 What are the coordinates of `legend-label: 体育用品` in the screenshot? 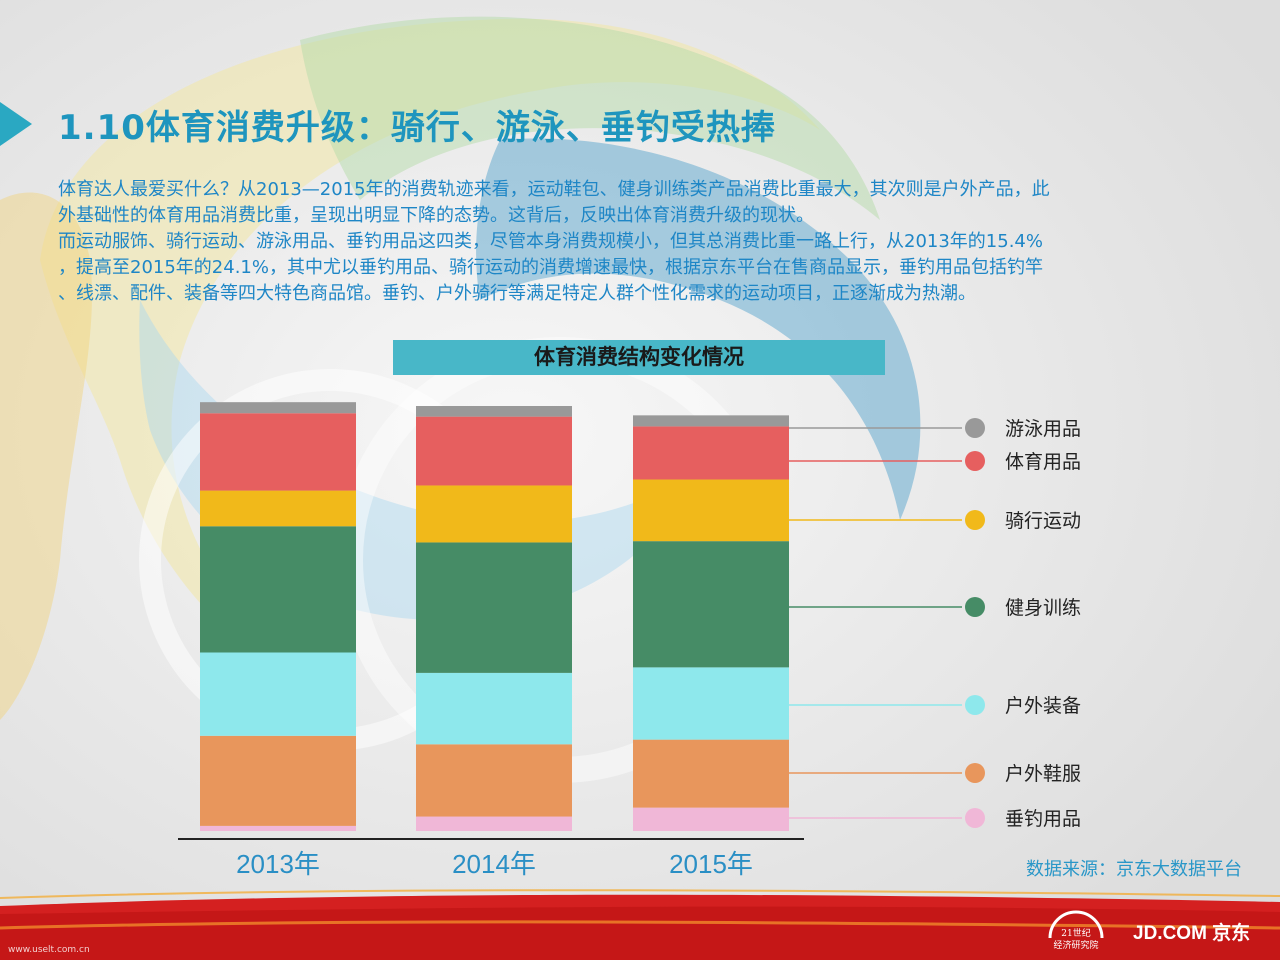 It's located at (1043, 462).